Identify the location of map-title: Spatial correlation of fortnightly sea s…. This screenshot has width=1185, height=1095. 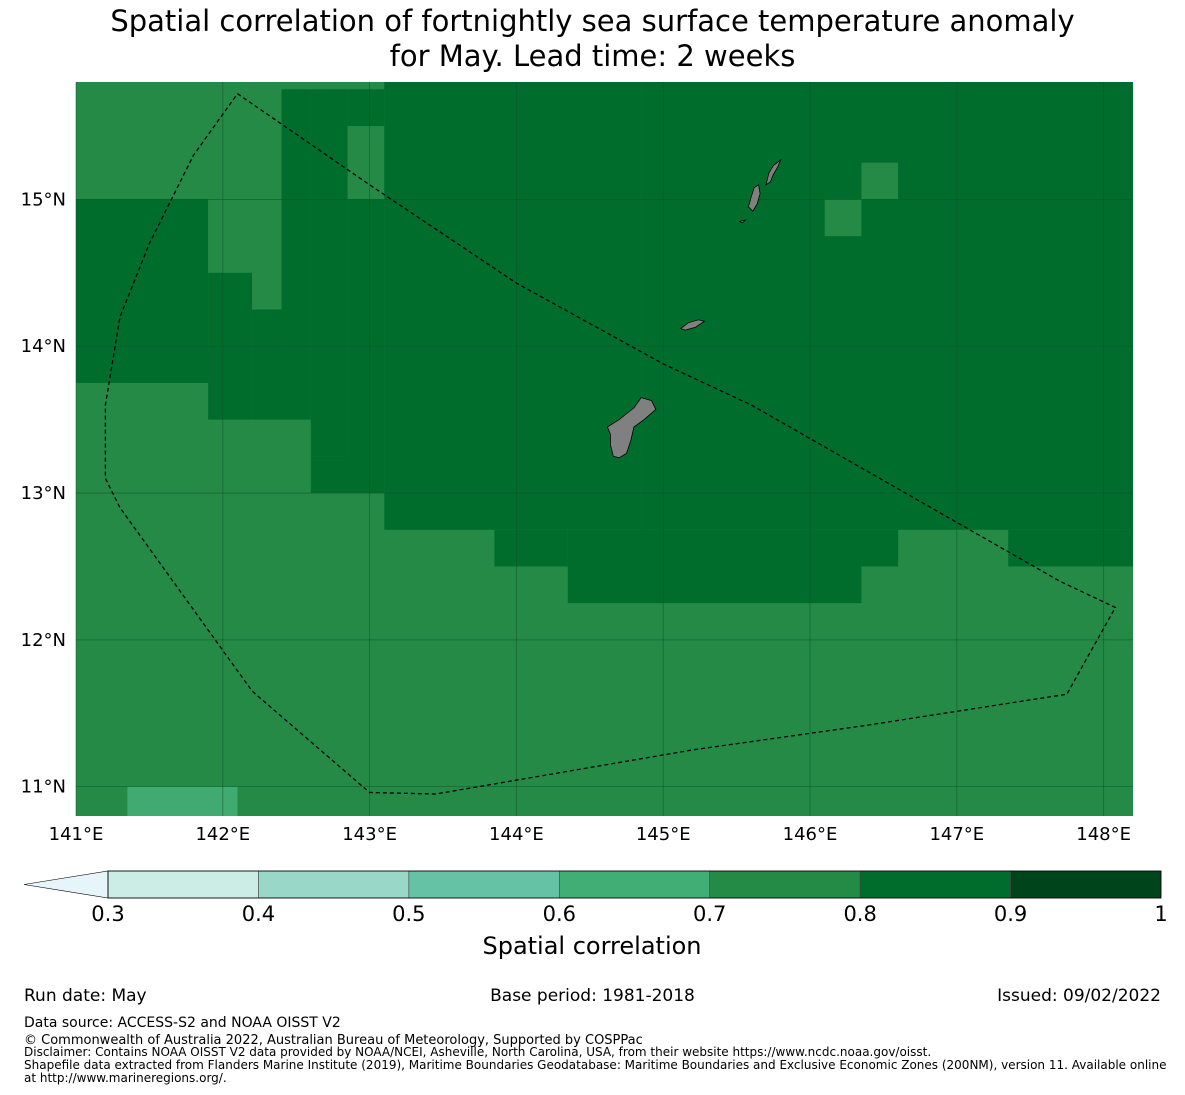
(592, 39).